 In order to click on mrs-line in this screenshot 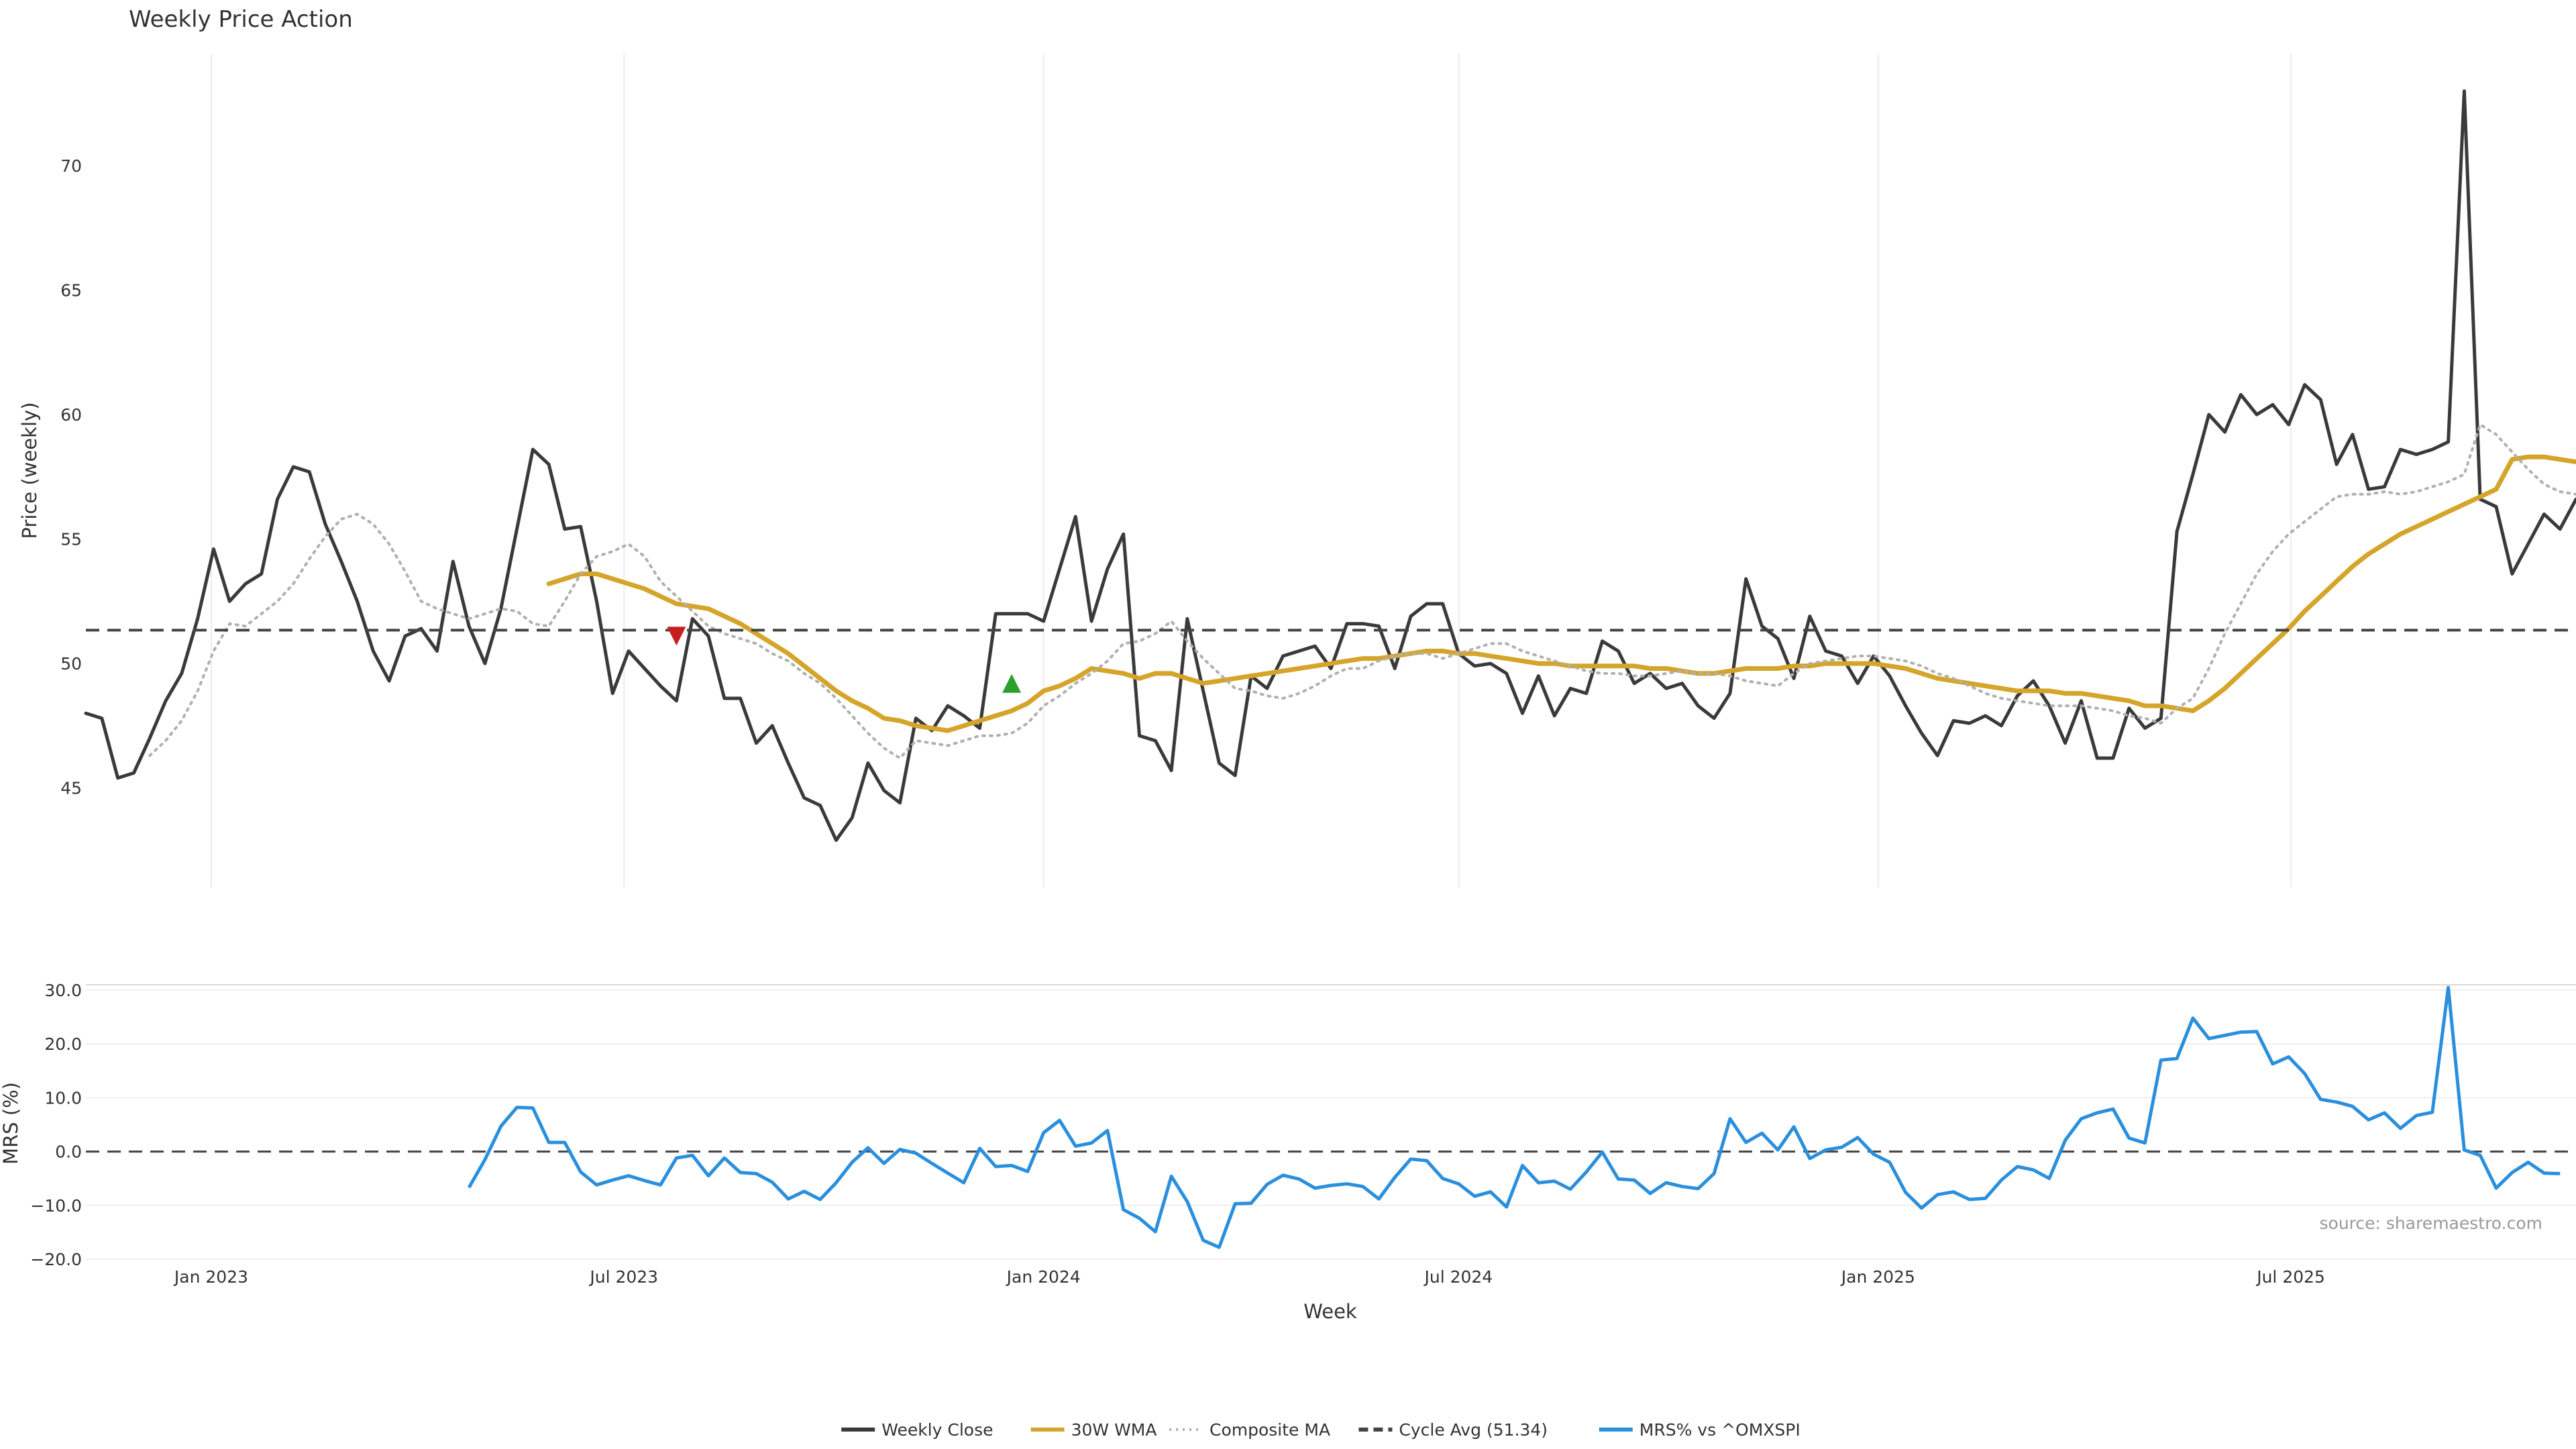, I will do `click(1514, 1117)`.